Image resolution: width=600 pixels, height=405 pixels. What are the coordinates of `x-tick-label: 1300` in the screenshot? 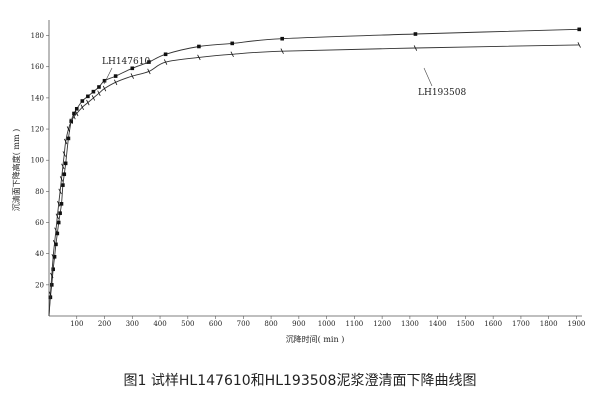 It's located at (410, 324).